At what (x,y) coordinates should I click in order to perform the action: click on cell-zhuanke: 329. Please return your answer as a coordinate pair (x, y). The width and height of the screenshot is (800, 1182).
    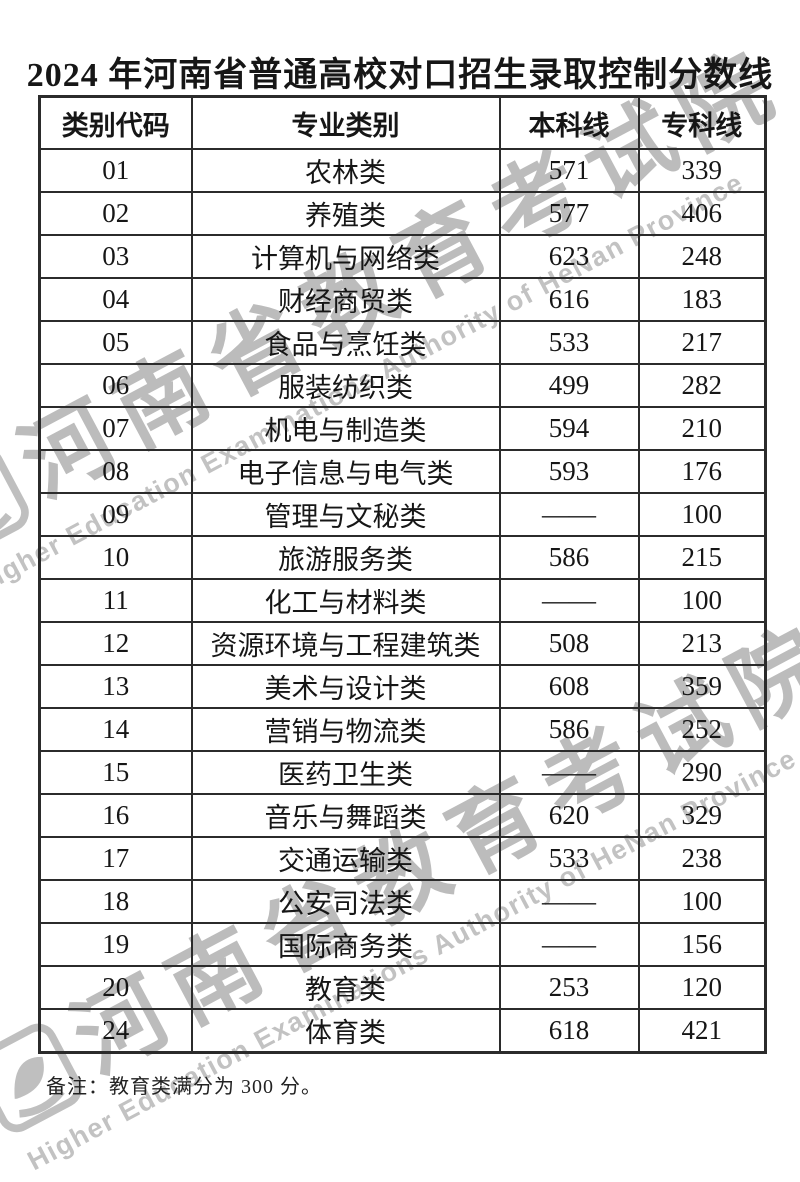
    Looking at the image, I should click on (702, 815).